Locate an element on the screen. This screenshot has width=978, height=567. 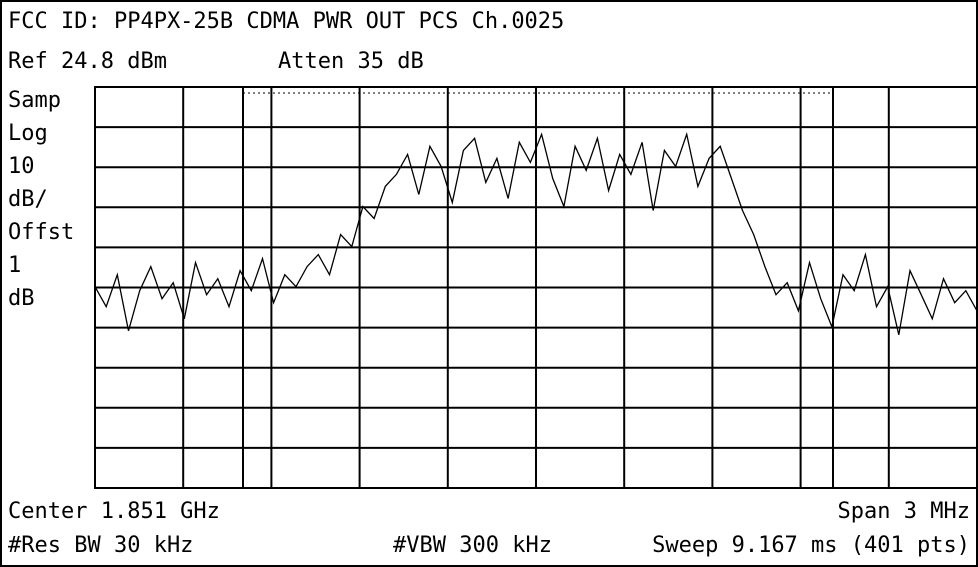
side-label: dB is located at coordinates (21, 298).